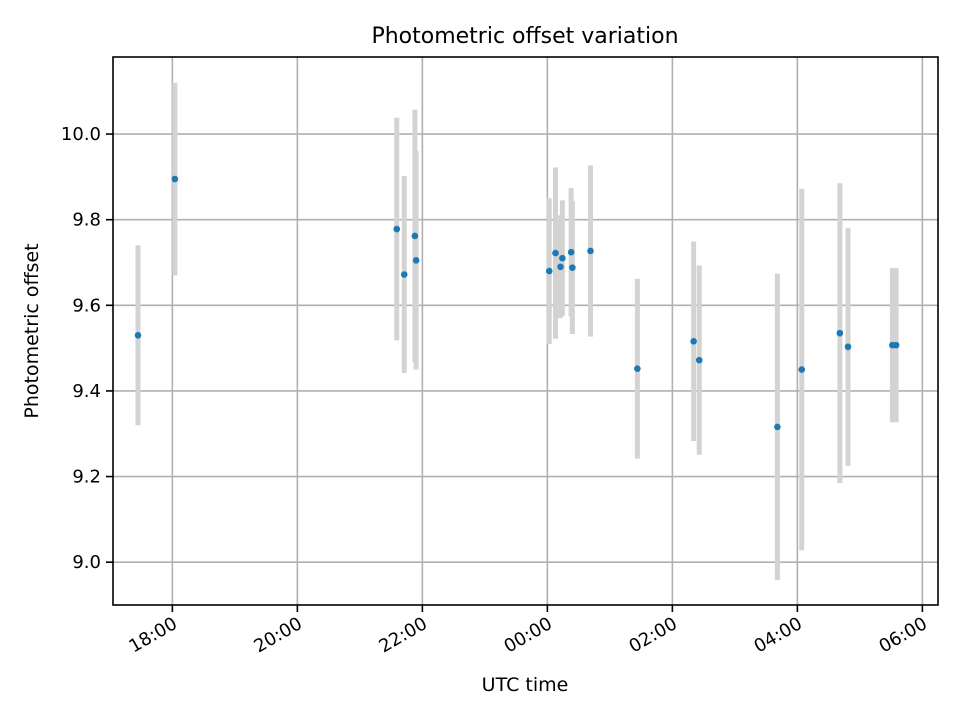 This screenshot has height=720, width=960. Describe the element at coordinates (652, 635) in the screenshot. I see `x-tick-label: 02:00` at that location.